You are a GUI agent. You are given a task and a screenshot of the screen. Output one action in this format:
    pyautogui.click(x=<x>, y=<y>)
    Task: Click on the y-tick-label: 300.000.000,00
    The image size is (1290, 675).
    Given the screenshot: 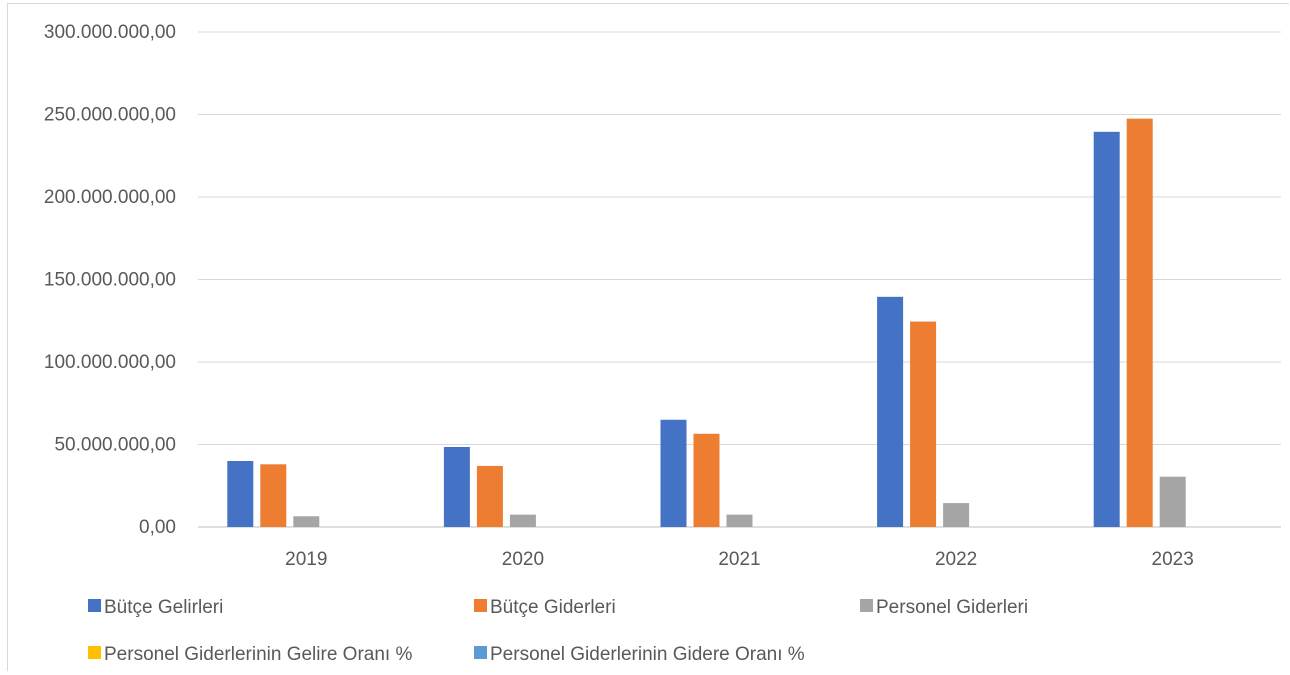 What is the action you would take?
    pyautogui.click(x=110, y=32)
    